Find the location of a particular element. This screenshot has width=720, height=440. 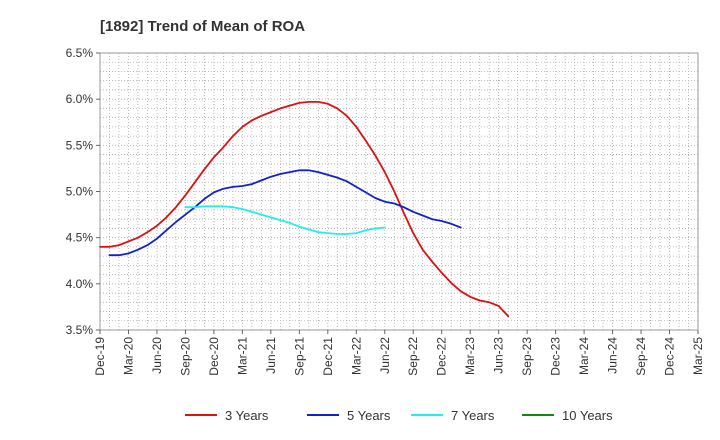

y-axis: 3.5% 4.0% 4.5% 5.0% 5.5% 6.0% 6.5% is located at coordinates (83, 191).